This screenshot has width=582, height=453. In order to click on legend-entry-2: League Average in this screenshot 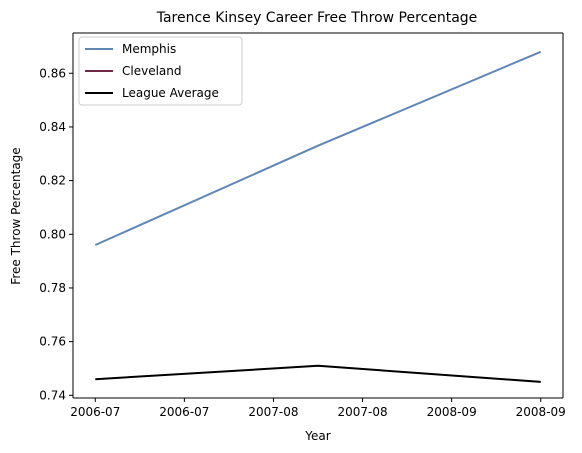, I will do `click(170, 93)`.